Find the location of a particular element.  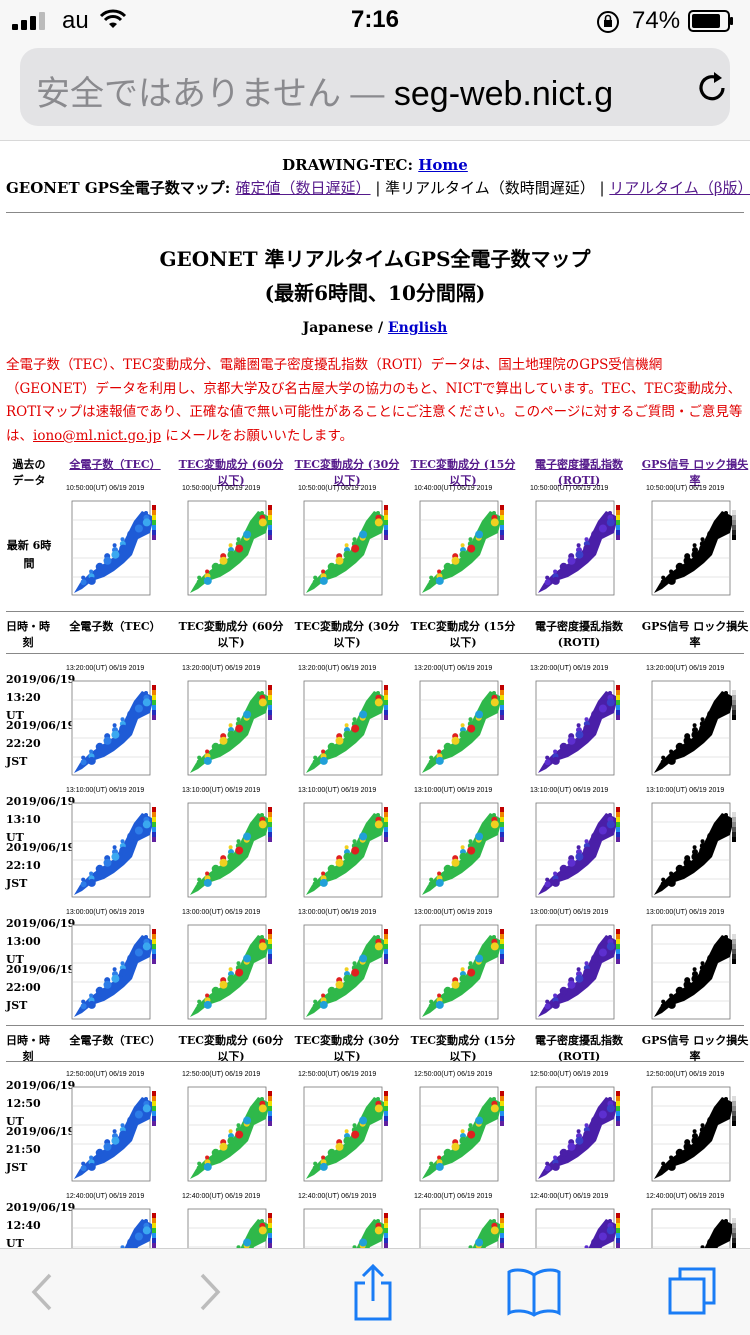

page-title: GEONET 準リアルタイムGPS全電子数マップ (最新6時間、10分間隔) is located at coordinates (375, 276).